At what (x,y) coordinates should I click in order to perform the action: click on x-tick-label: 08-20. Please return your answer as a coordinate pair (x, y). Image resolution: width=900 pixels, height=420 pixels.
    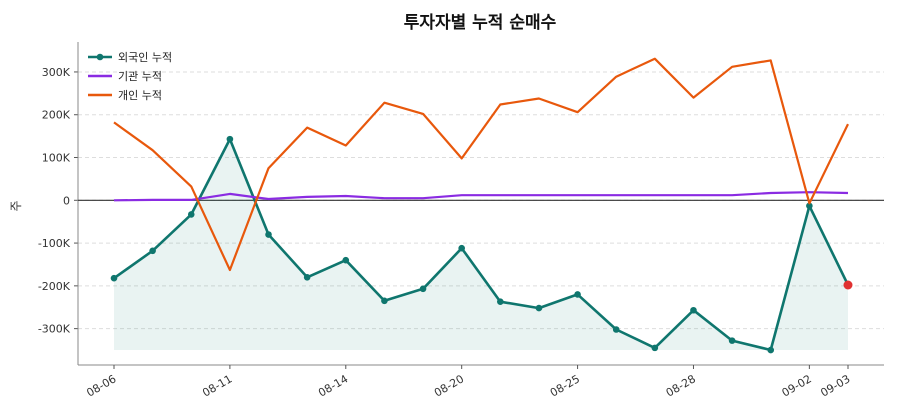
    Looking at the image, I should click on (449, 385).